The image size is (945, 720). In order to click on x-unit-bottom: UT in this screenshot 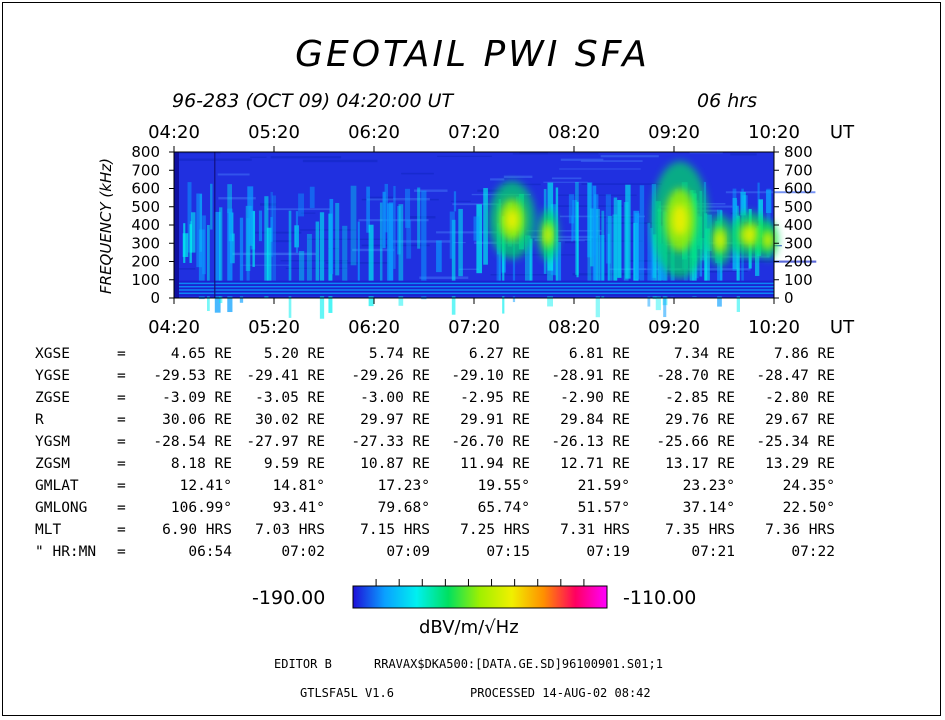, I will do `click(842, 327)`.